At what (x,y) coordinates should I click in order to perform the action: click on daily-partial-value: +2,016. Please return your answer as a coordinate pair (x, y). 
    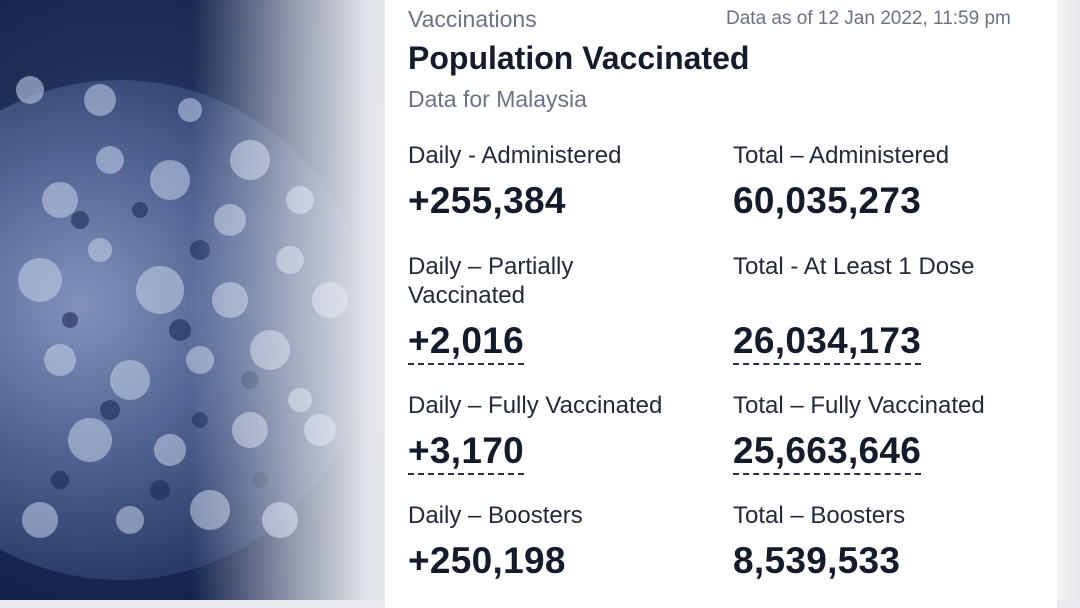
    Looking at the image, I should click on (466, 342).